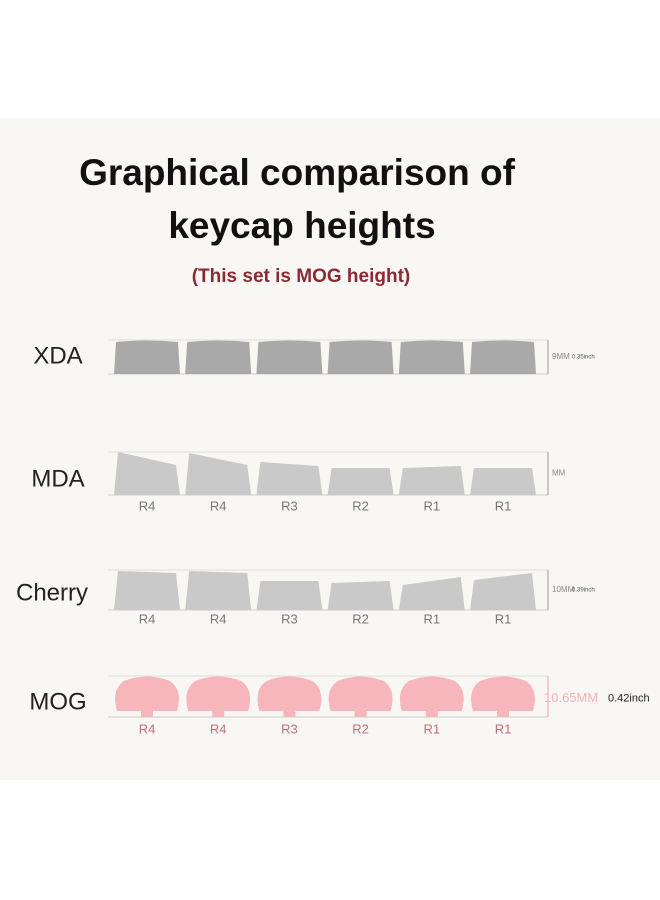 The height and width of the screenshot is (900, 660). What do you see at coordinates (301, 276) in the screenshot?
I see `subtitle: (This set is MOG height)` at bounding box center [301, 276].